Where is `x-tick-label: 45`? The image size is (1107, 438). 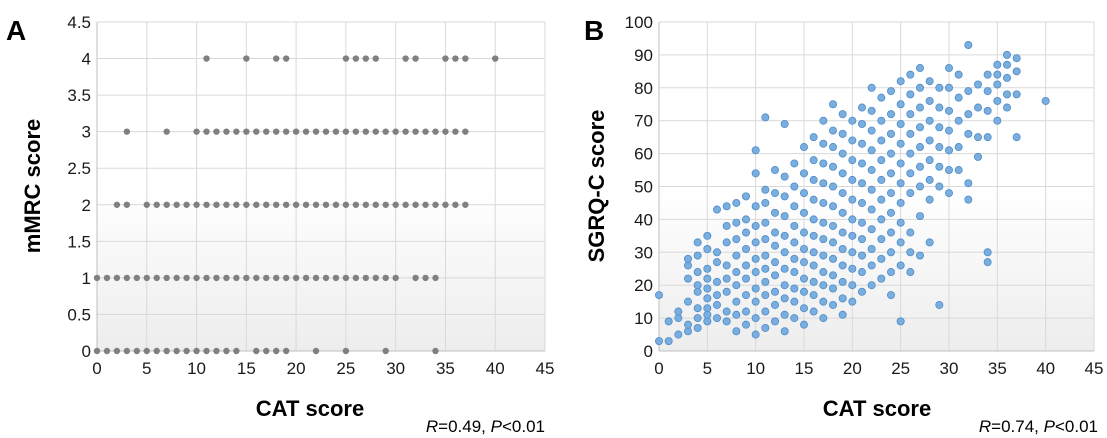
x-tick-label: 45 is located at coordinates (1094, 368).